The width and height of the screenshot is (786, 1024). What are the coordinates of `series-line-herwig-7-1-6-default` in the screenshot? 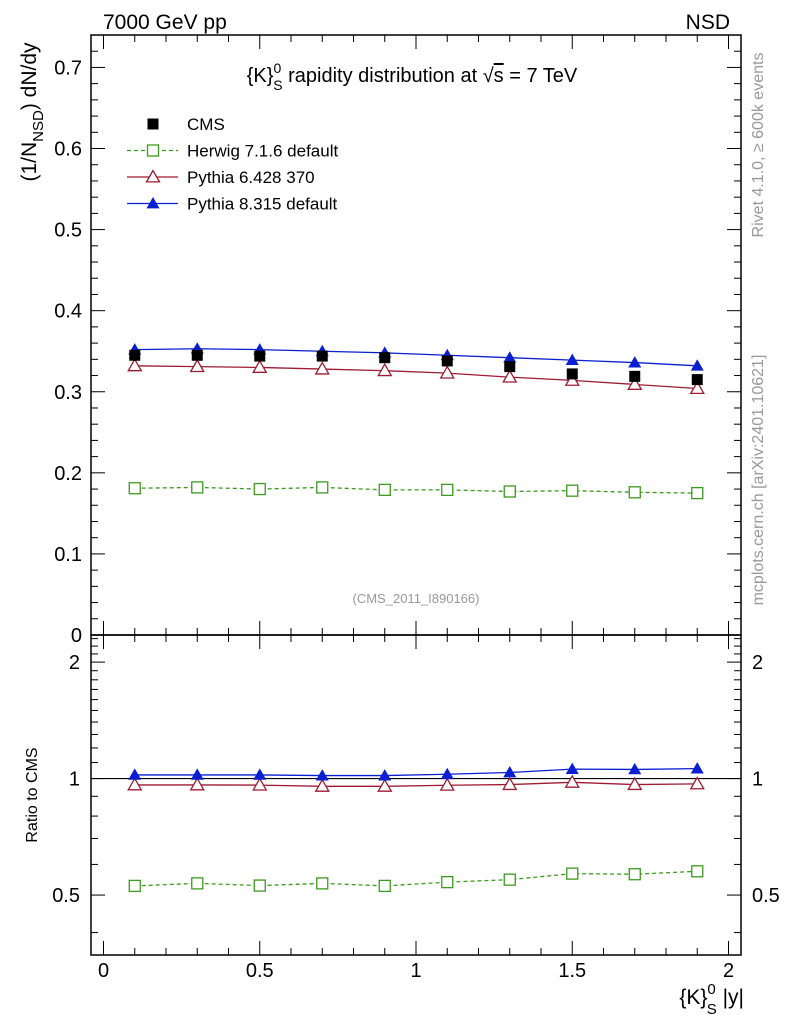 It's located at (416, 490).